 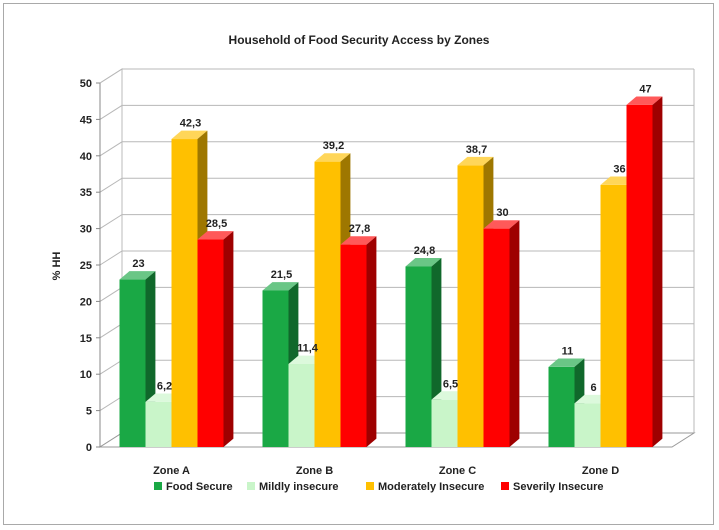 What do you see at coordinates (281, 275) in the screenshot?
I see `data-label: 21,5` at bounding box center [281, 275].